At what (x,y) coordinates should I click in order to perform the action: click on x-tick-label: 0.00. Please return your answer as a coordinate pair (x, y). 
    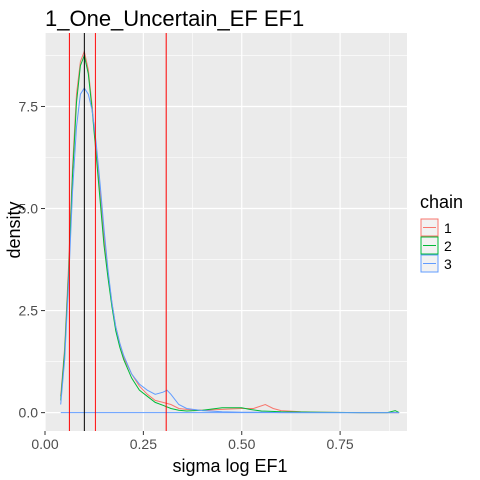
    Looking at the image, I should click on (44, 444).